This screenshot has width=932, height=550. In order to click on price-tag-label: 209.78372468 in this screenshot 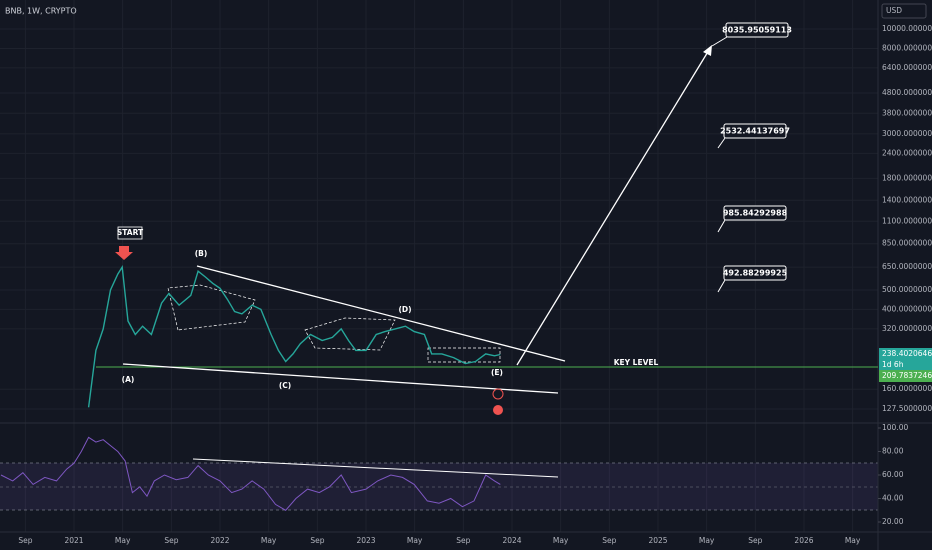, I will do `click(907, 375)`.